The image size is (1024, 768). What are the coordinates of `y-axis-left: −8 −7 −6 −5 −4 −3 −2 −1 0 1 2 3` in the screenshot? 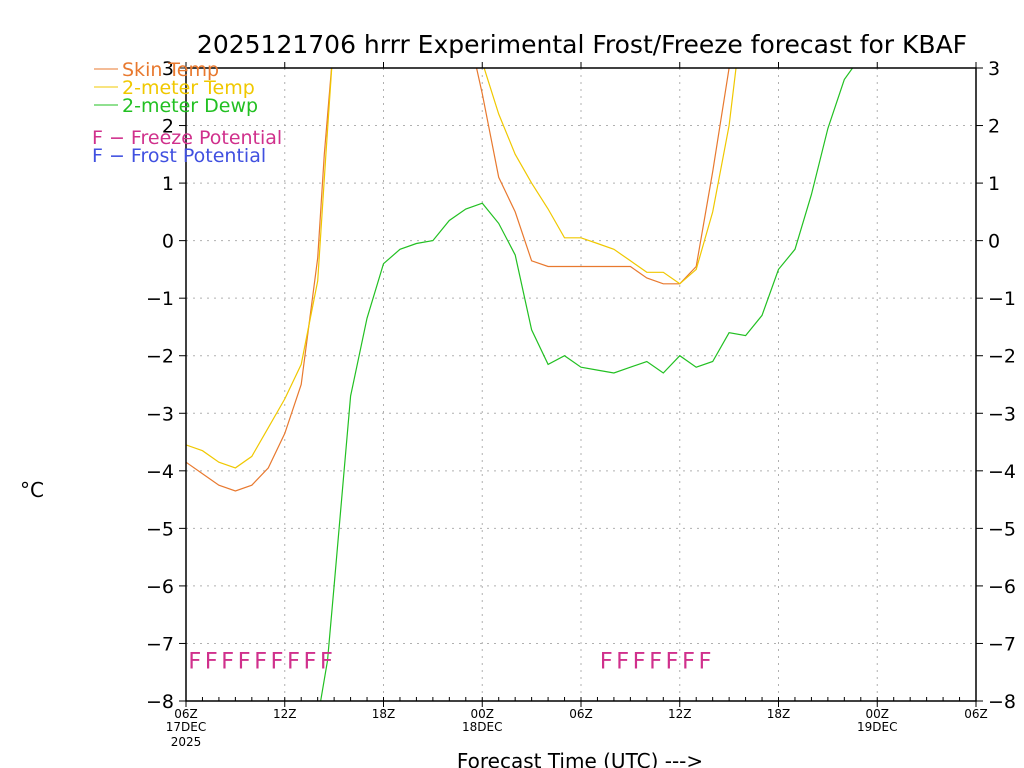 It's located at (166, 385).